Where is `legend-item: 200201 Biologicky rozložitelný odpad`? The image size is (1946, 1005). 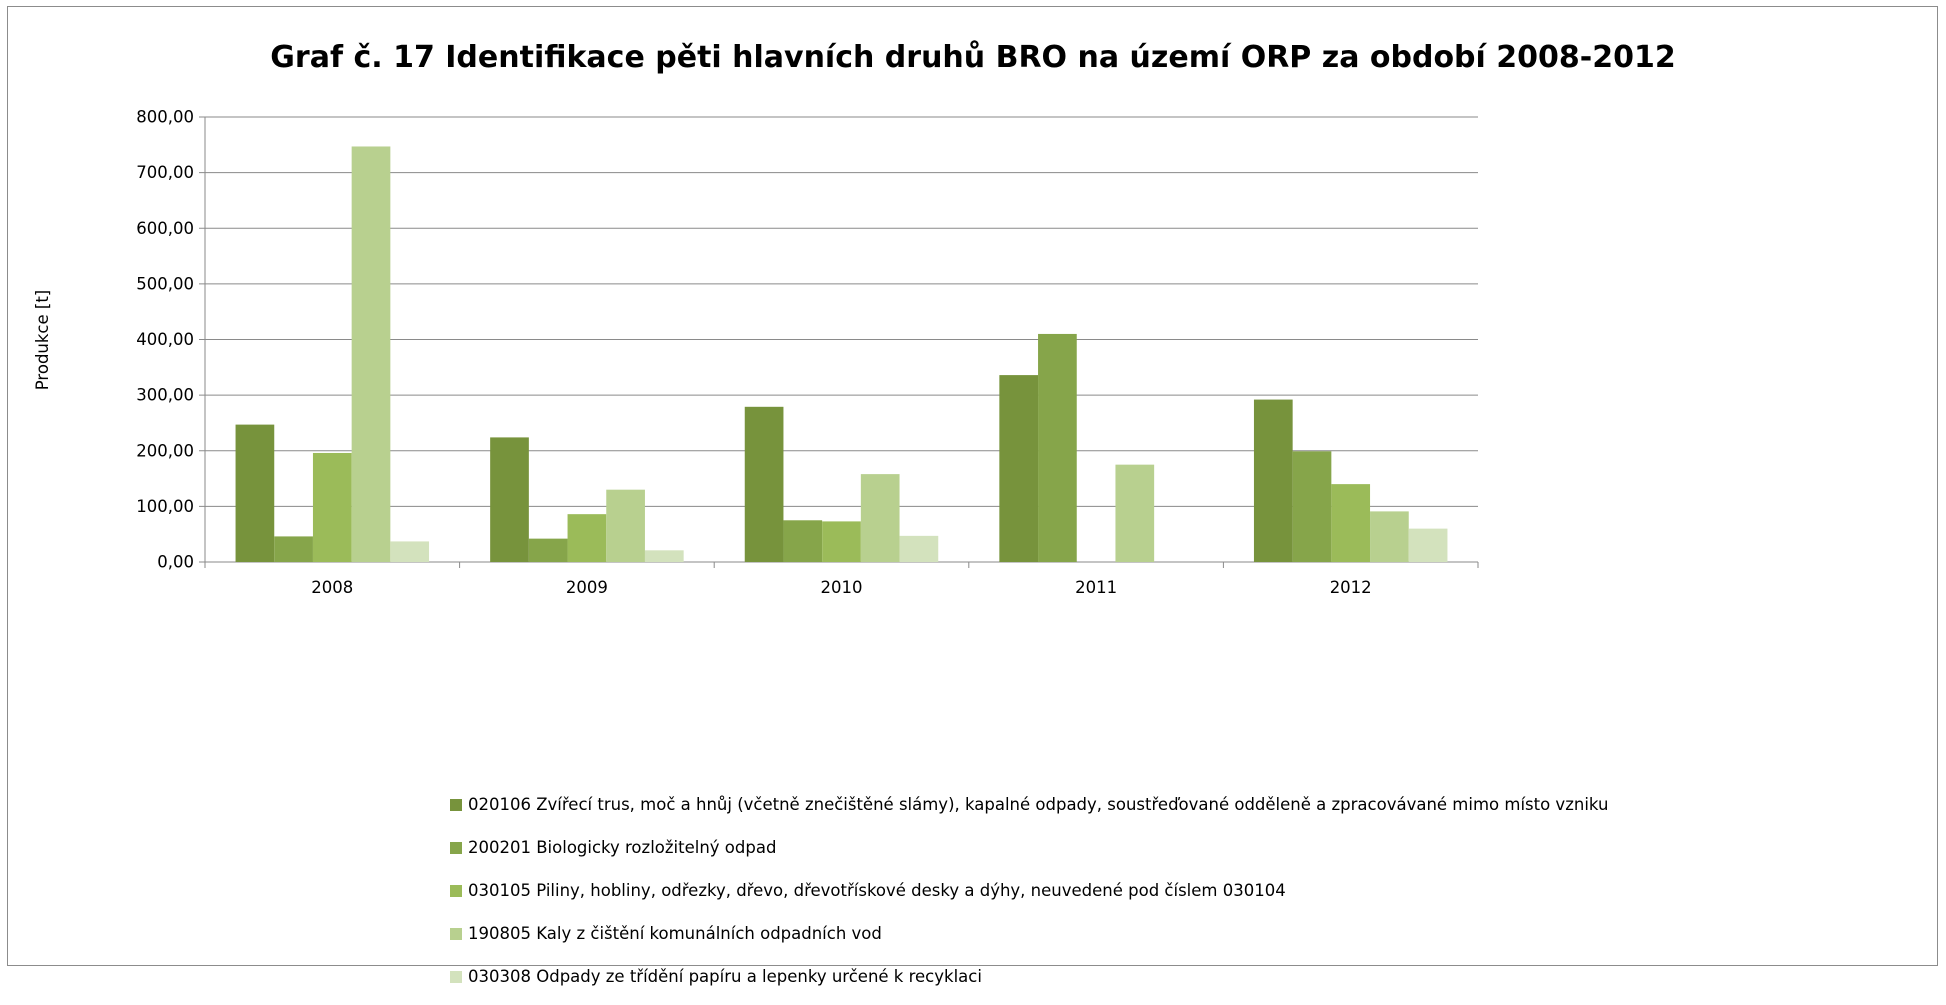
legend-item: 200201 Biologicky rozložitelný odpad is located at coordinates (1029, 847).